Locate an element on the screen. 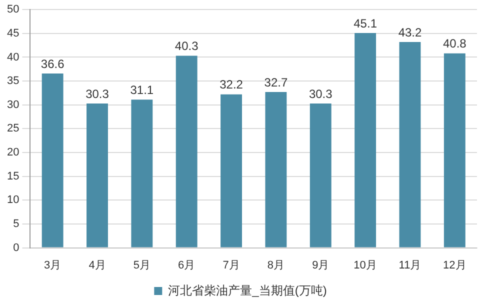 This screenshot has width=487, height=307. data-label: 36.6 is located at coordinates (52, 63).